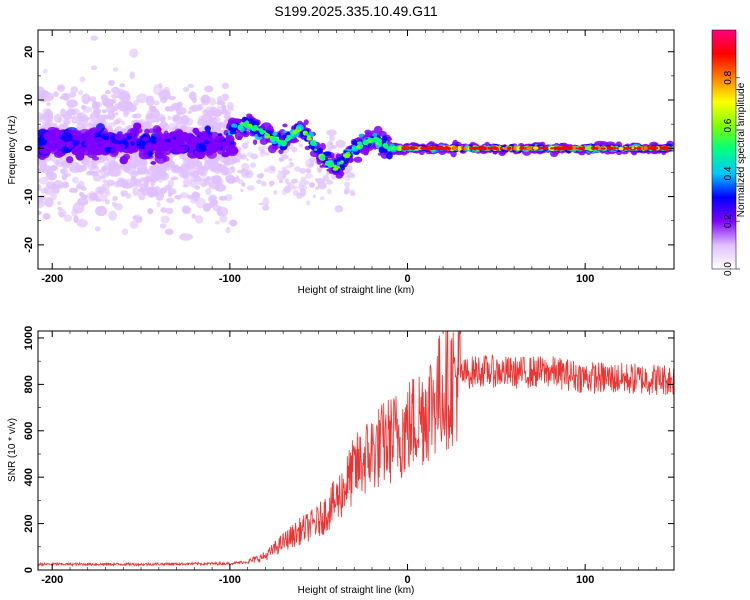  What do you see at coordinates (12, 150) in the screenshot?
I see `spectrogram-y-axis-label: Frequency (Hz)` at bounding box center [12, 150].